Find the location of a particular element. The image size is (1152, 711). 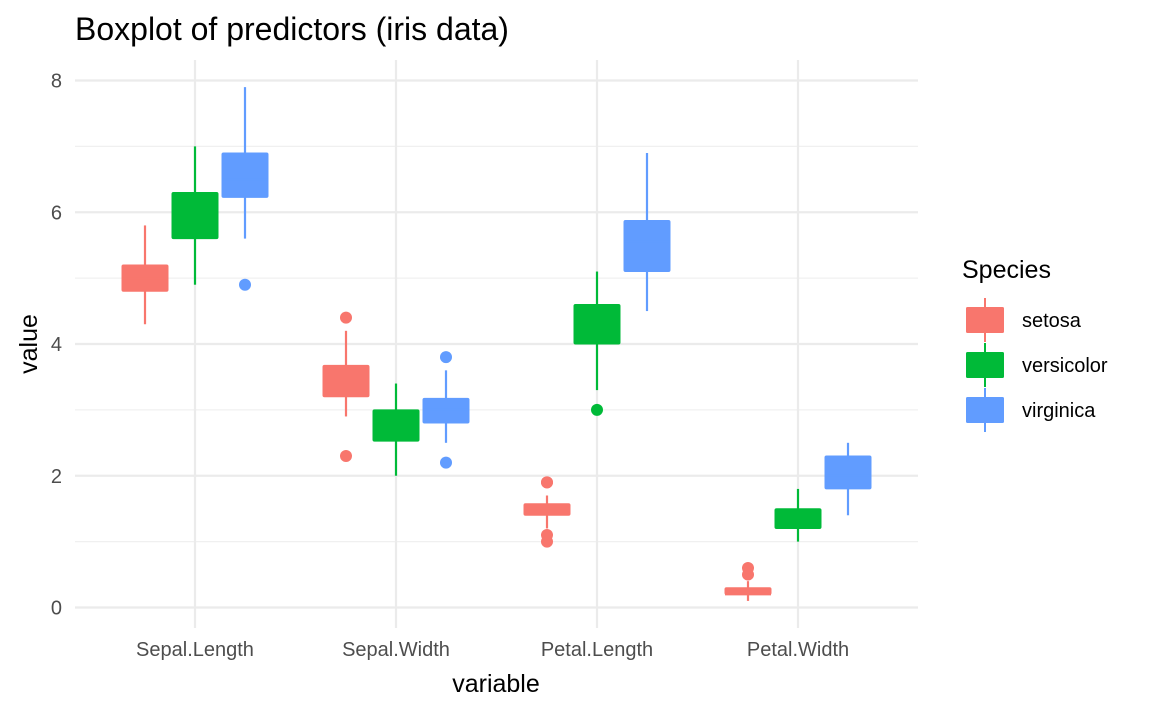

y-axis-ticks: 0 2 4 6 8 is located at coordinates (56, 345).